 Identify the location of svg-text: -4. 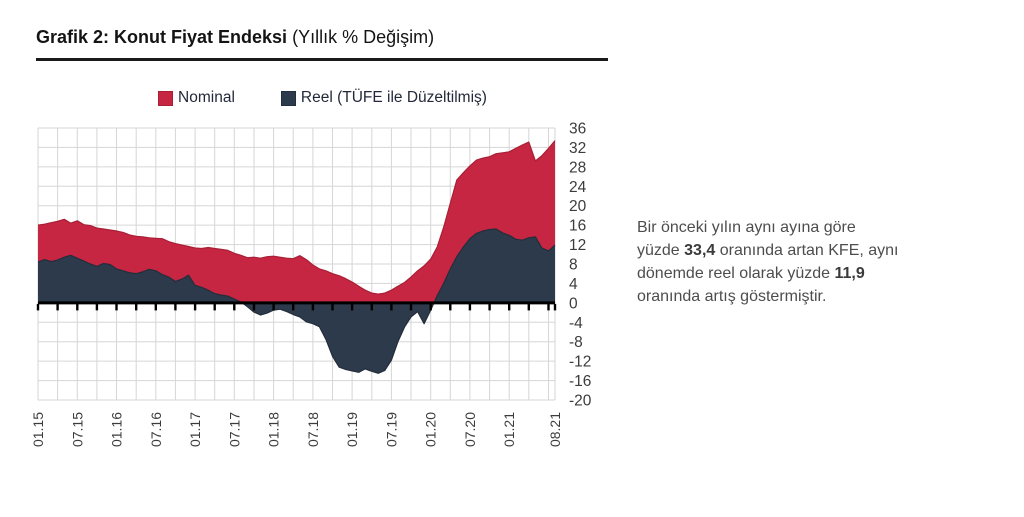
(576, 323).